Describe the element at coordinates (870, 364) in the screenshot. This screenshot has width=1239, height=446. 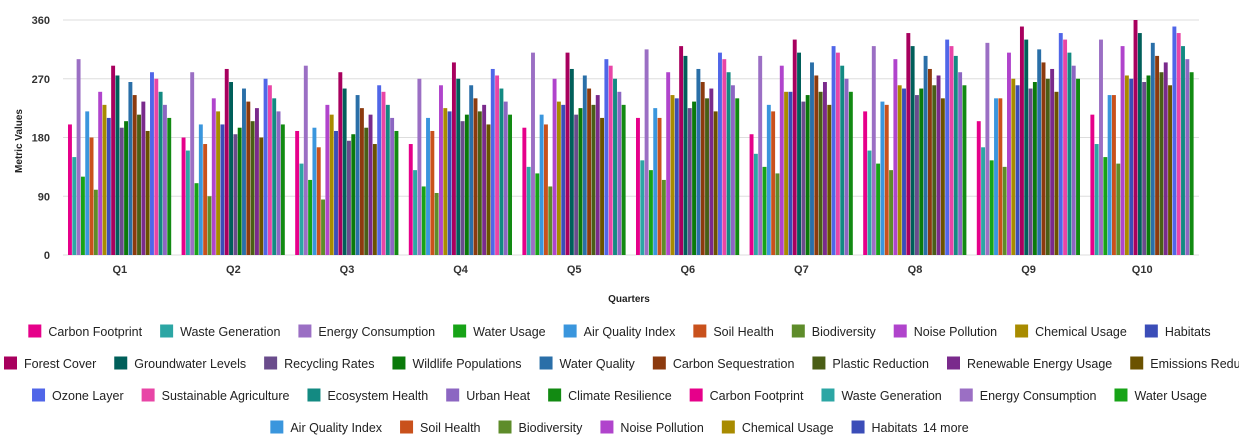
I see `legend-item: Plastic Reduction` at that location.